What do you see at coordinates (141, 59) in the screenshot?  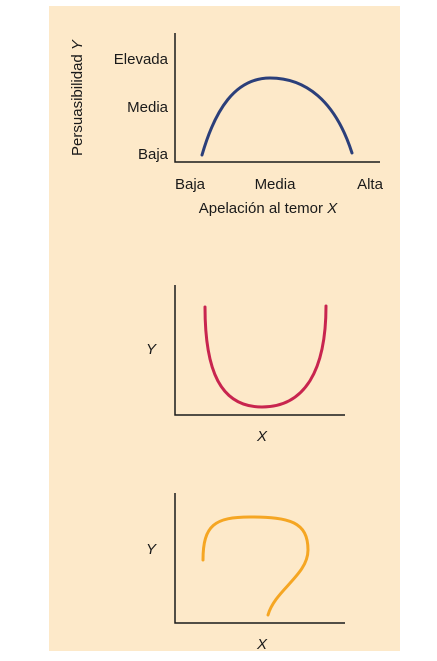 I see `y-level: Elevada` at bounding box center [141, 59].